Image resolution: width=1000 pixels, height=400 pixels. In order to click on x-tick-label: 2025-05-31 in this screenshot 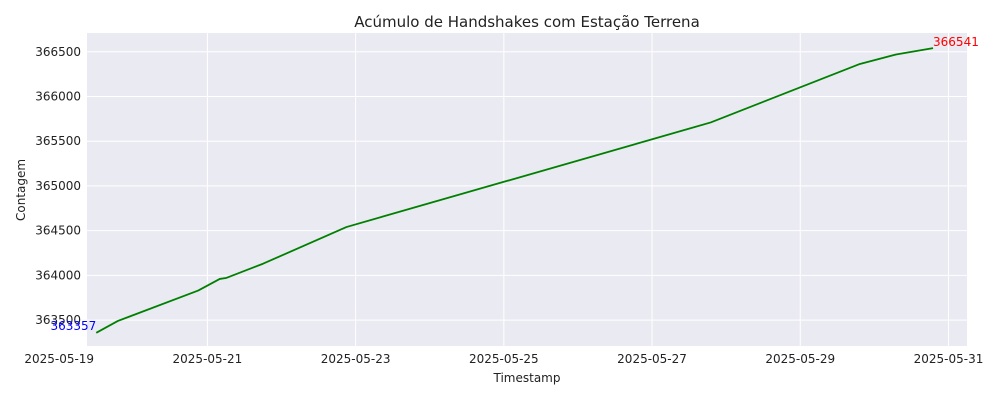, I will do `click(949, 359)`.